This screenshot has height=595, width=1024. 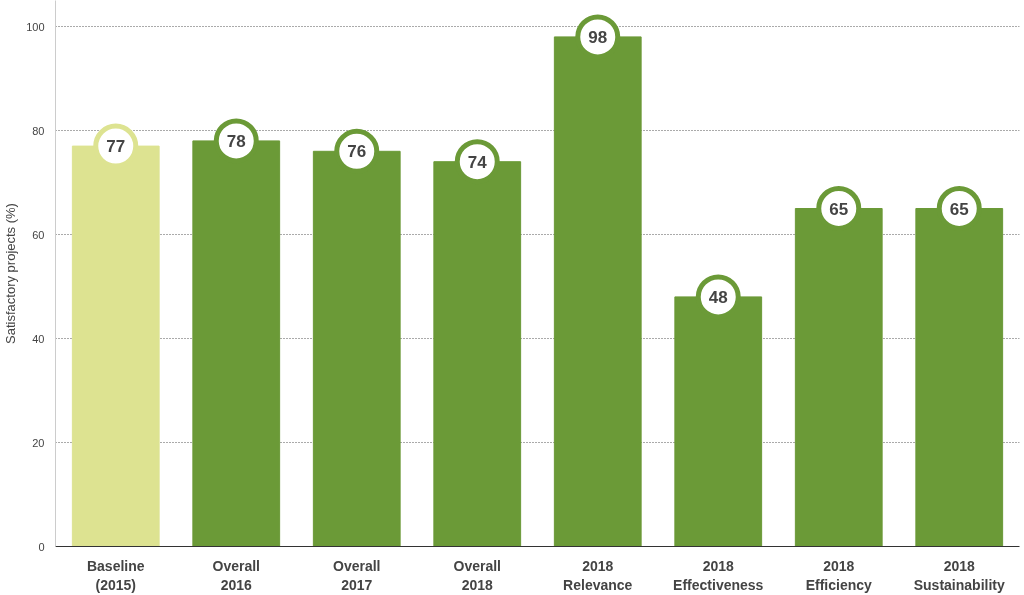 What do you see at coordinates (718, 297) in the screenshot?
I see `data-label: 48` at bounding box center [718, 297].